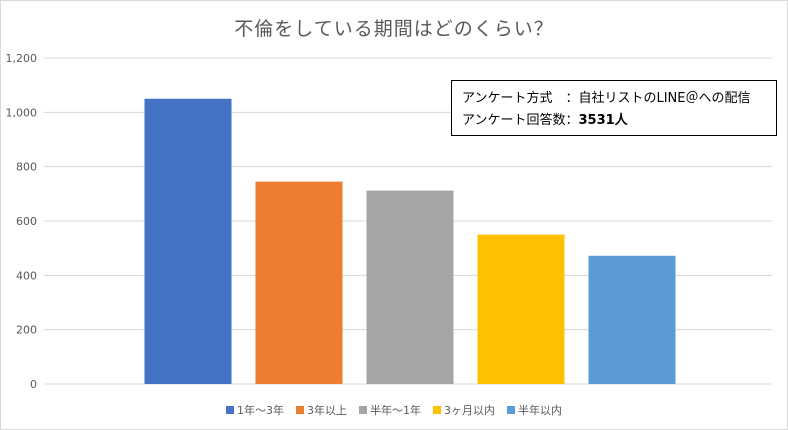  Describe the element at coordinates (22, 58) in the screenshot. I see `y-tick-label: 1,200` at that location.